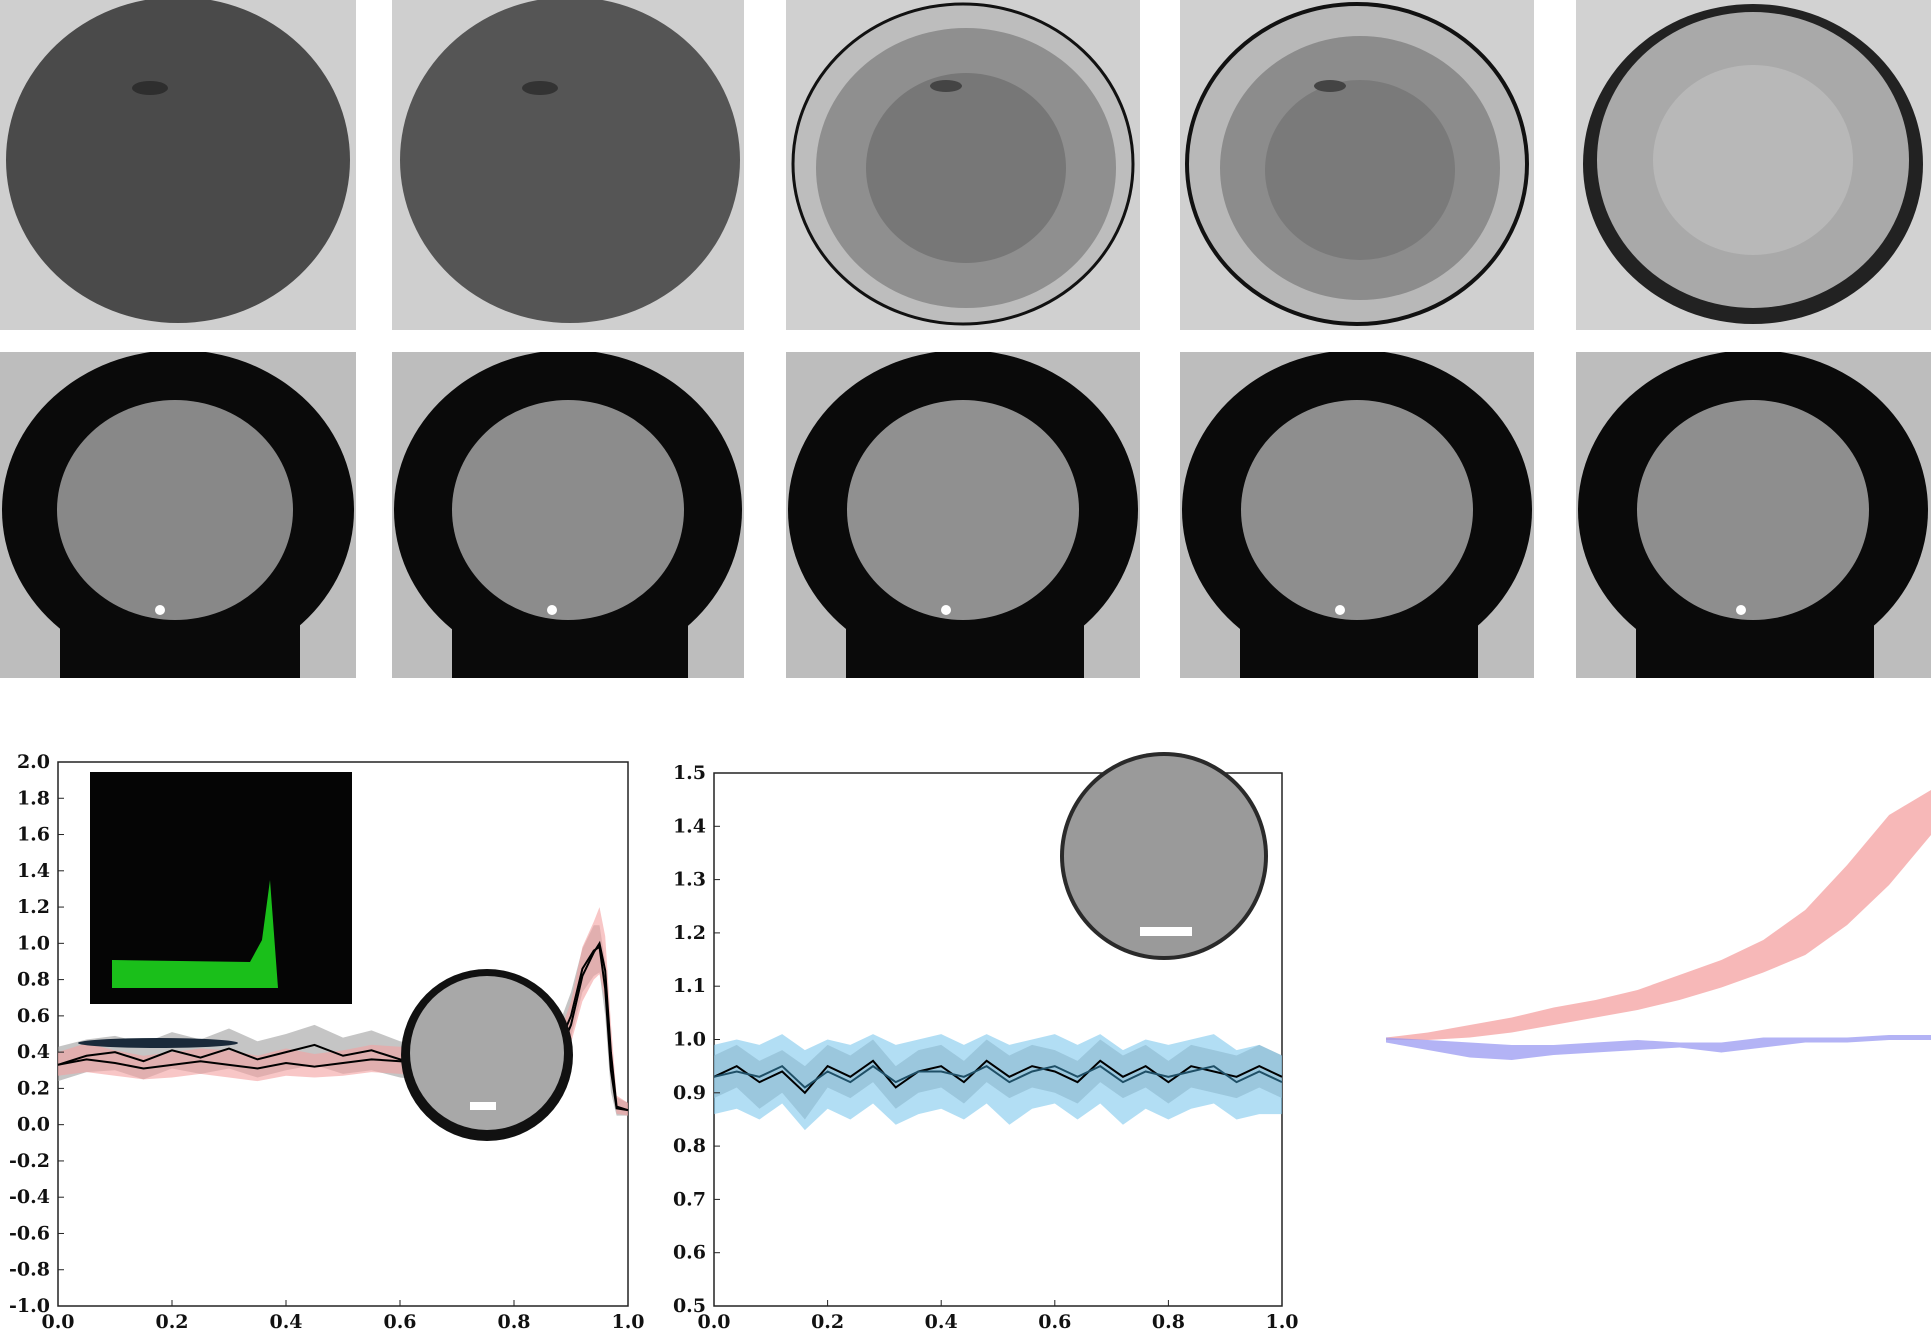 Image resolution: width=1931 pixels, height=1339 pixels. What do you see at coordinates (1357, 515) in the screenshot?
I see `photo-row2-col4` at bounding box center [1357, 515].